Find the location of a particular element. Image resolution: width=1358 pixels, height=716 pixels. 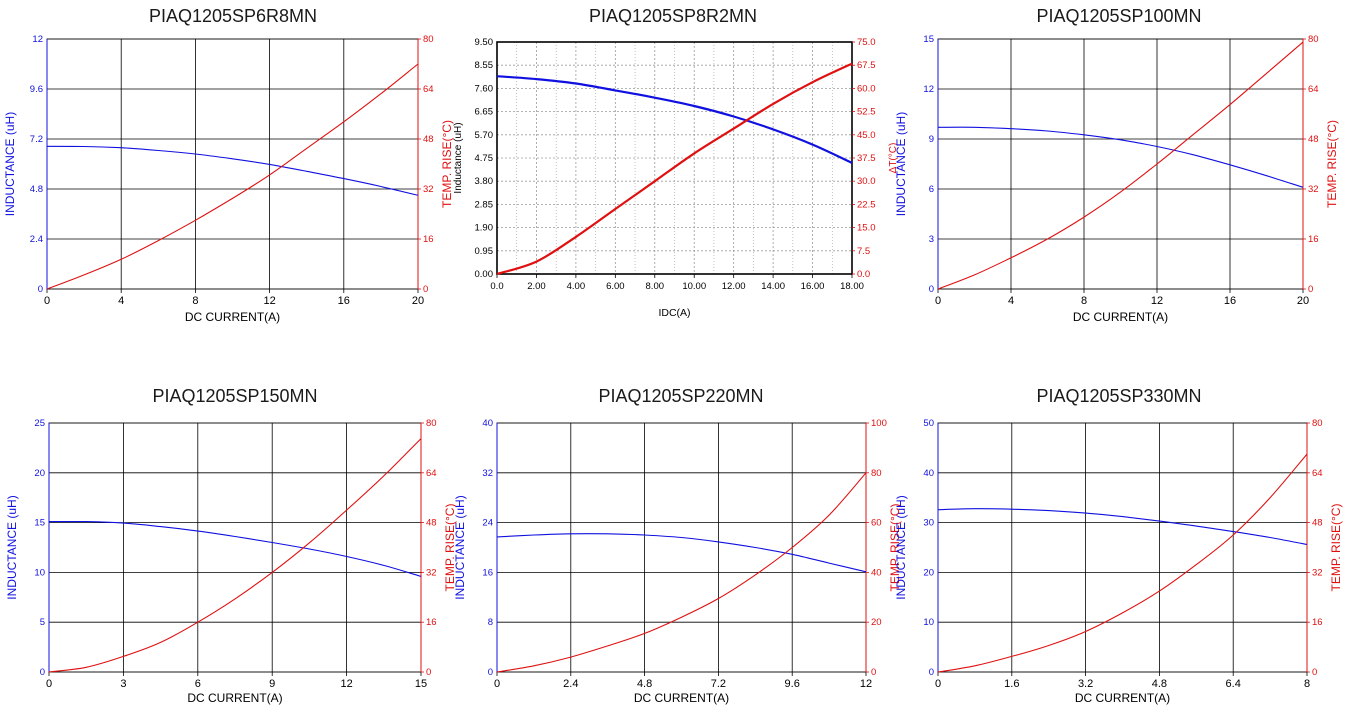

chart-3-y2tick-label: 16 is located at coordinates (1313, 239).